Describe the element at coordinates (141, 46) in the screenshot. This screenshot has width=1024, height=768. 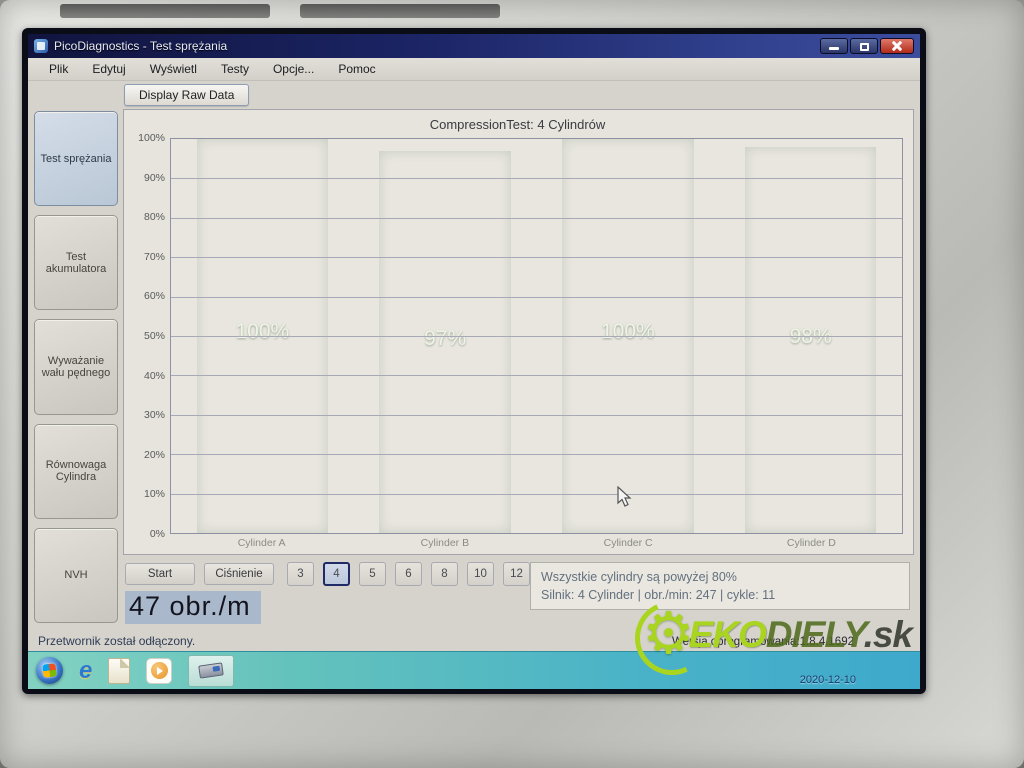
I see `window-title: PicoDiagnostics - Test sprężania` at that location.